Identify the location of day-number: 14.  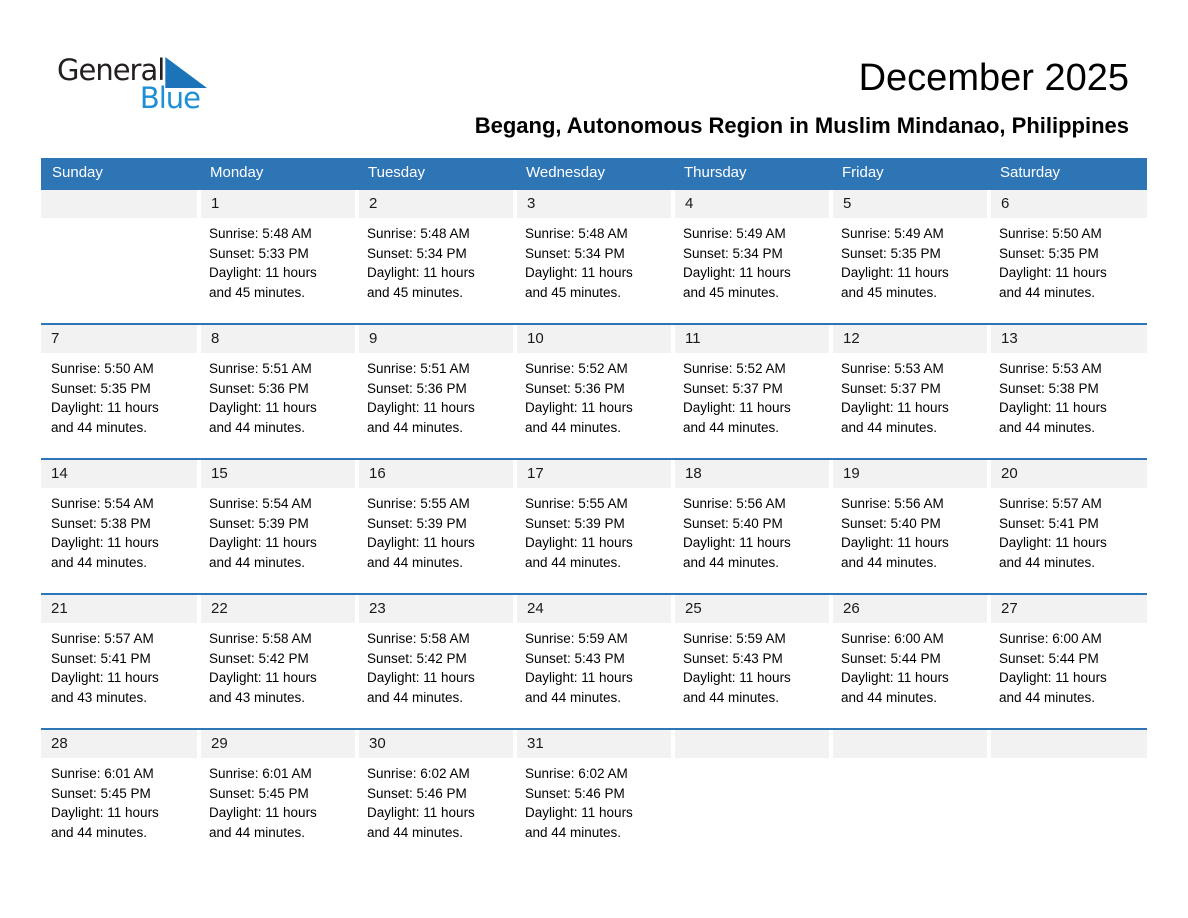
(119, 474).